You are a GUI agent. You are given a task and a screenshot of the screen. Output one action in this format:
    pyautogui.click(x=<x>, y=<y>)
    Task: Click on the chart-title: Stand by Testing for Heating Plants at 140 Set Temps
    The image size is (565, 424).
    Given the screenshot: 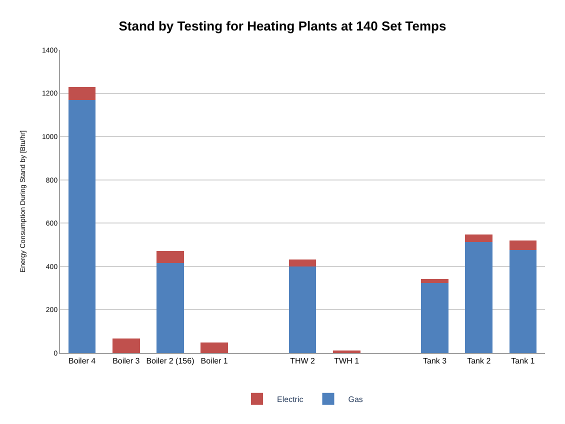 What is the action you would take?
    pyautogui.click(x=282, y=26)
    